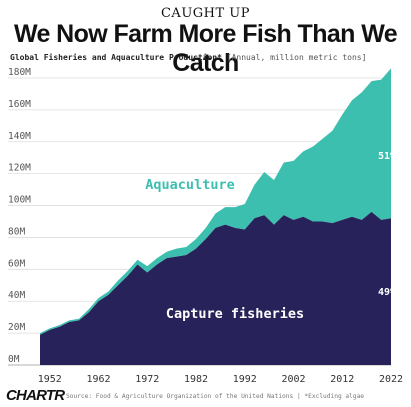 The width and height of the screenshot is (411, 407). What do you see at coordinates (50, 379) in the screenshot?
I see `x-tick-label: 1952` at bounding box center [50, 379].